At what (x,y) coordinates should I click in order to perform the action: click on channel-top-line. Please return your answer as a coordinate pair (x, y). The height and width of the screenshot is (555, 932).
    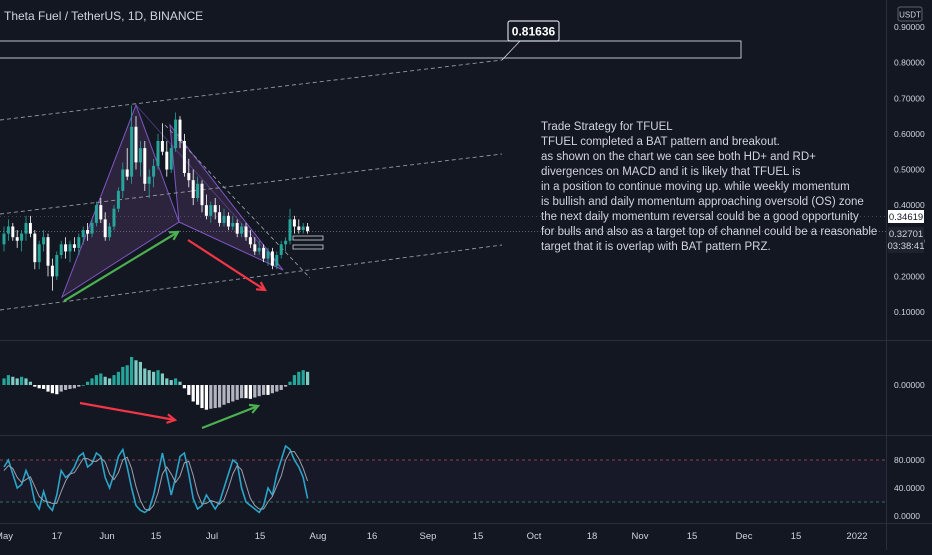
    Looking at the image, I should click on (251, 90).